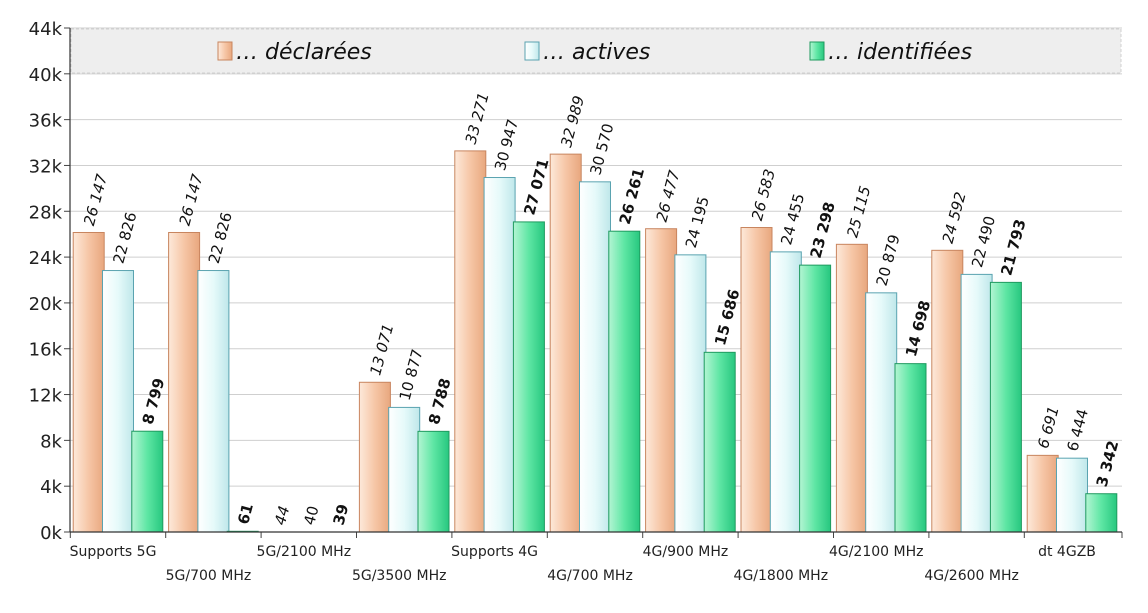  What do you see at coordinates (440, 401) in the screenshot?
I see `data-label: 8 788` at bounding box center [440, 401].